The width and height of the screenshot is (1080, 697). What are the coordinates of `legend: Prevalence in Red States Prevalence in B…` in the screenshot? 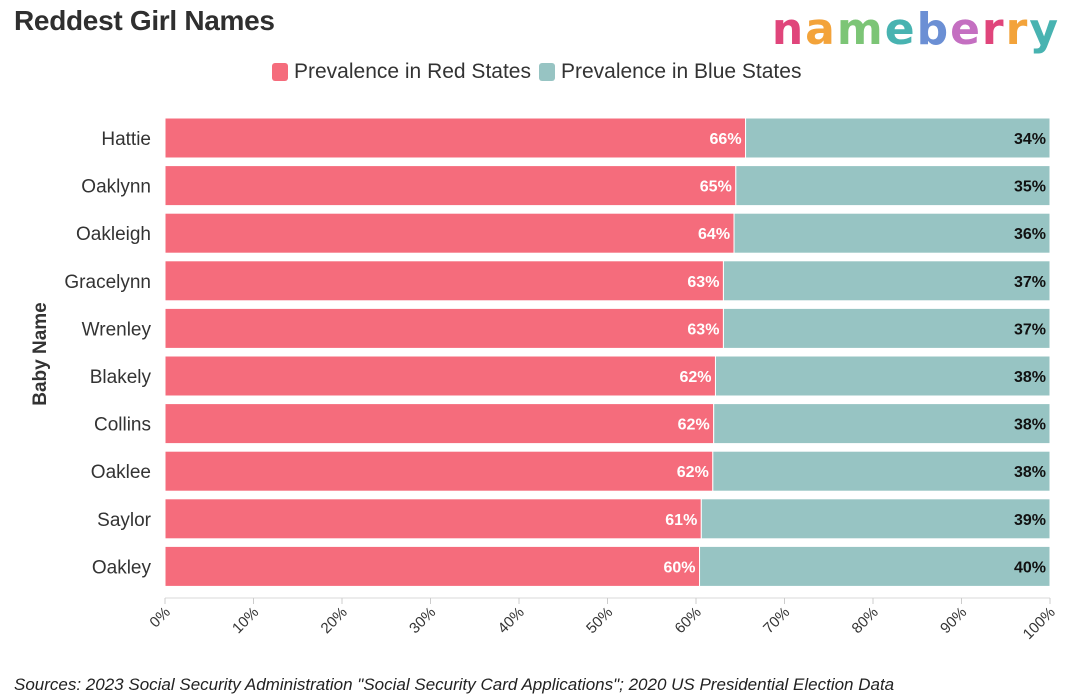 It's located at (540, 72).